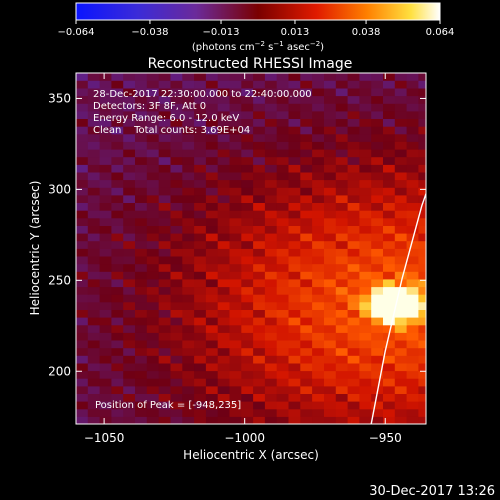 The width and height of the screenshot is (500, 500). Describe the element at coordinates (255, 32) in the screenshot. I see `colorbar-tick-labels: −0.064 −0.038 −0.013 0.013 0.038 0.064` at that location.